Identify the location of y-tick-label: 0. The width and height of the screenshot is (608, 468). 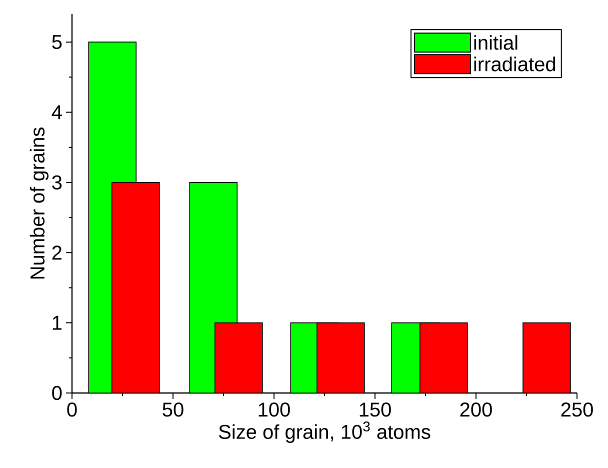
(57, 393).